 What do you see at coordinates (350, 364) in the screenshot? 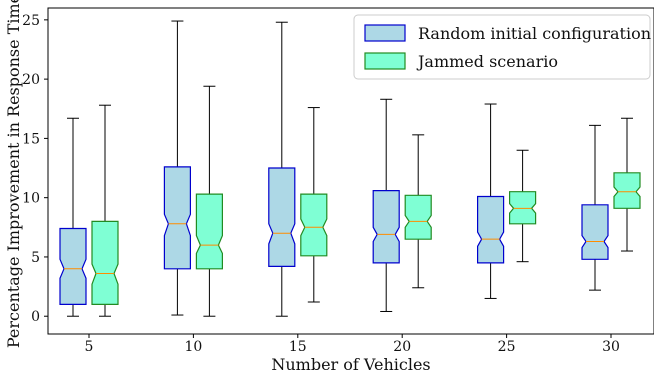
I see `x-axis-label: Number of Vehicles` at bounding box center [350, 364].